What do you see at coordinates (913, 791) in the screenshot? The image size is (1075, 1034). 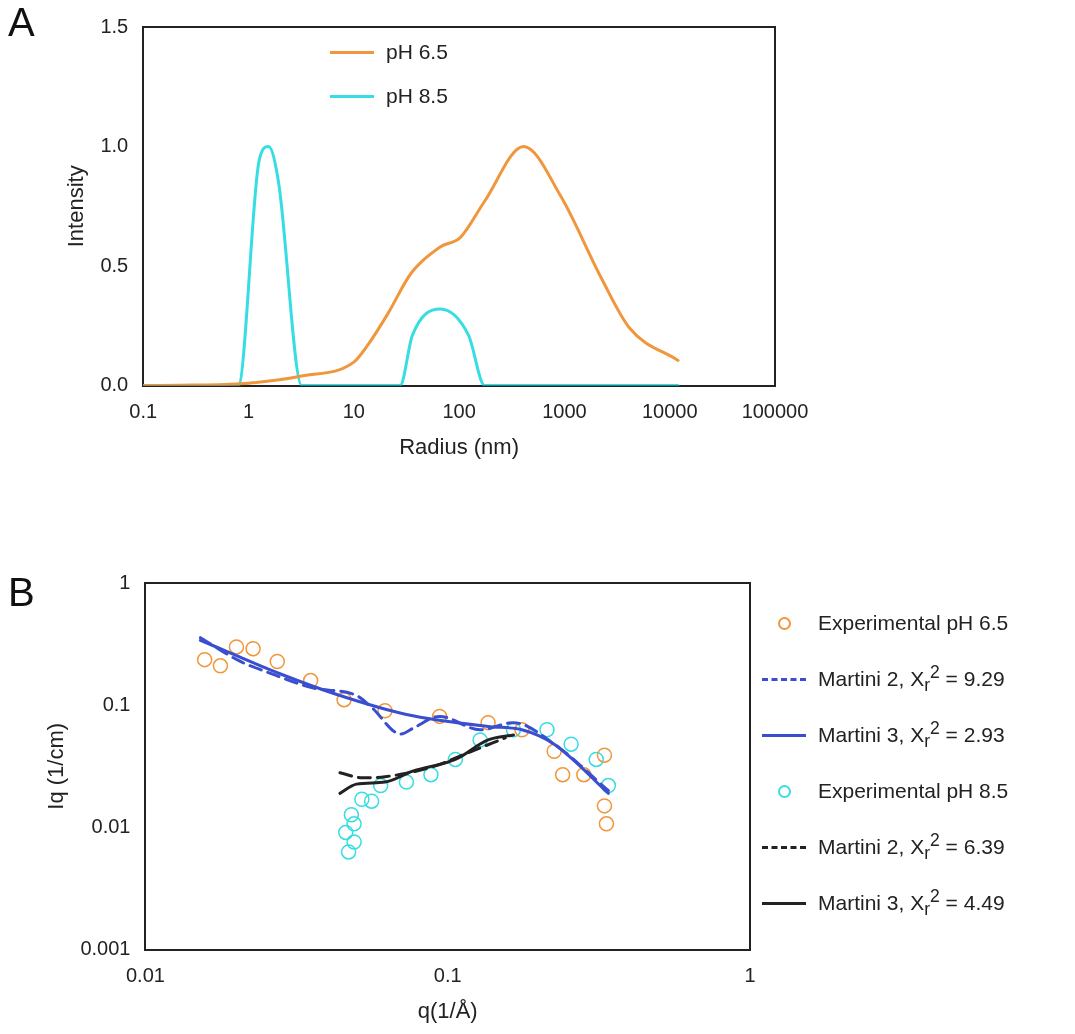 I see `legend-label: Experimental pH 8.5` at bounding box center [913, 791].